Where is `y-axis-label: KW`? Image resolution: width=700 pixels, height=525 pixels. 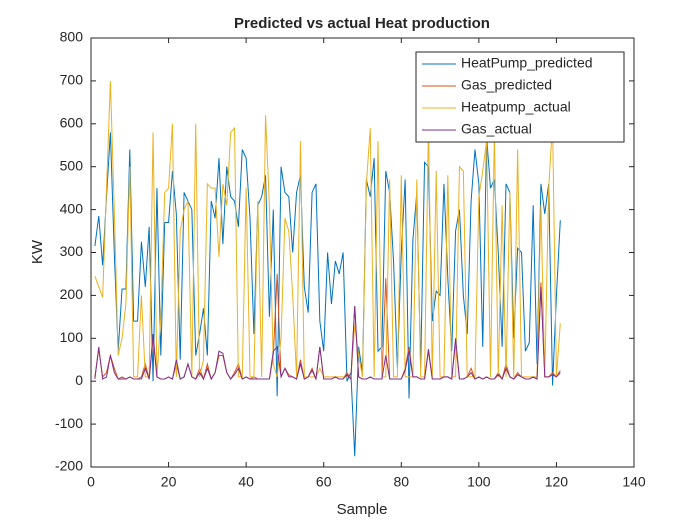 y-axis-label: KW is located at coordinates (37, 251).